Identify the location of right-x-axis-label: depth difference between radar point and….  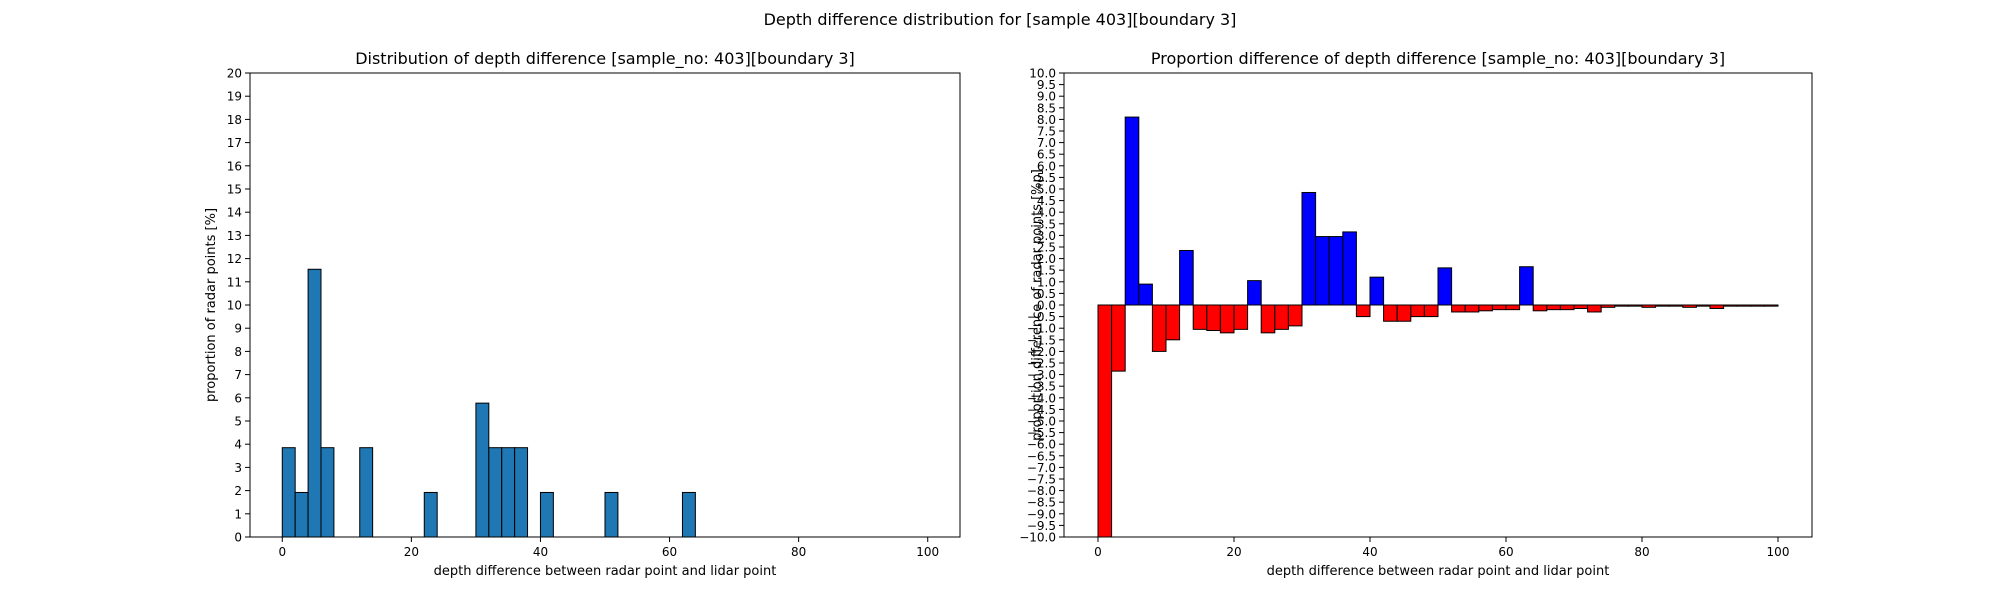
(1438, 571).